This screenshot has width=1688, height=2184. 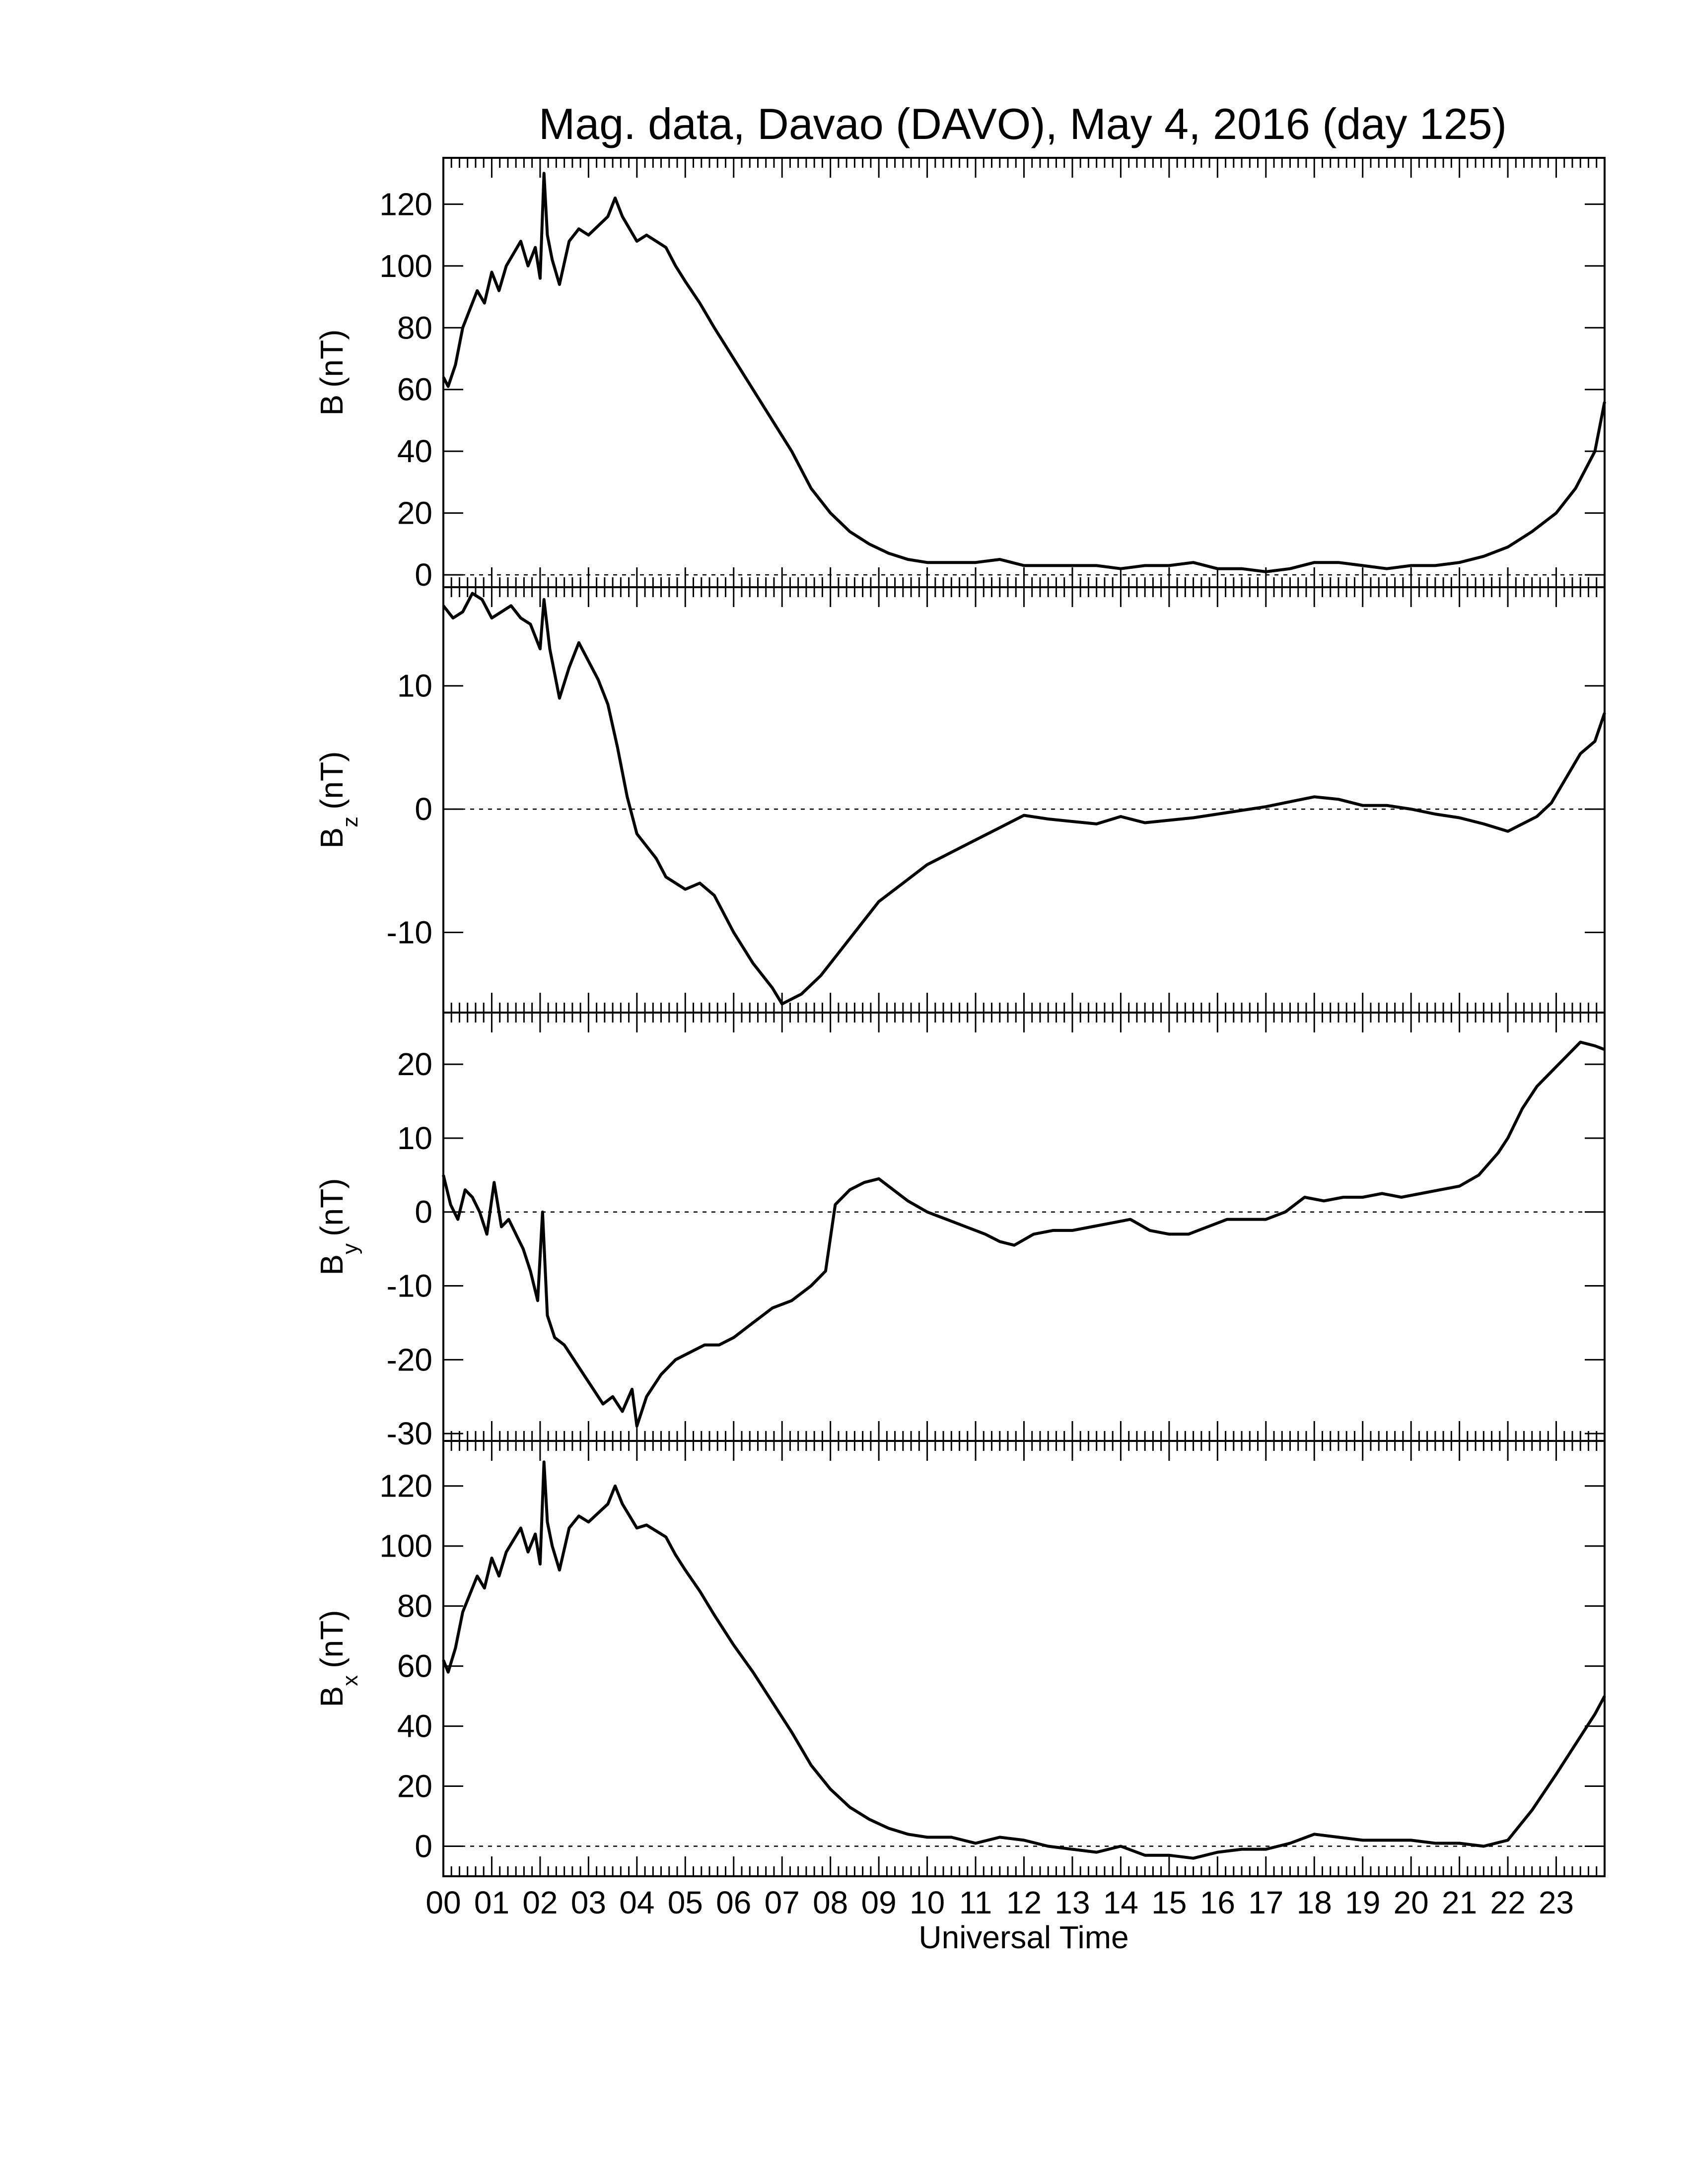 I want to click on x-tick-label: 19, so click(x=1362, y=1902).